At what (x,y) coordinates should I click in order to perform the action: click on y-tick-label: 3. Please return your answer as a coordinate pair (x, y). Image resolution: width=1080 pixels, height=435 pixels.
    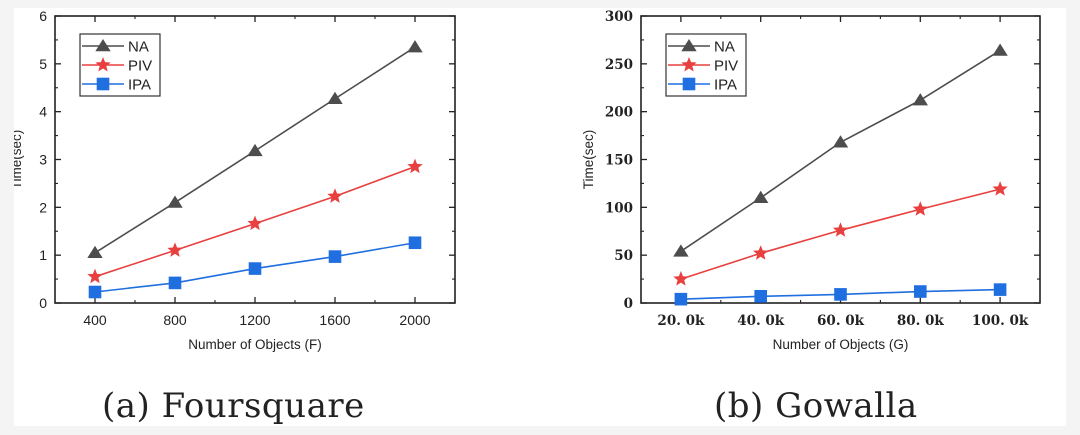
    Looking at the image, I should click on (43, 160).